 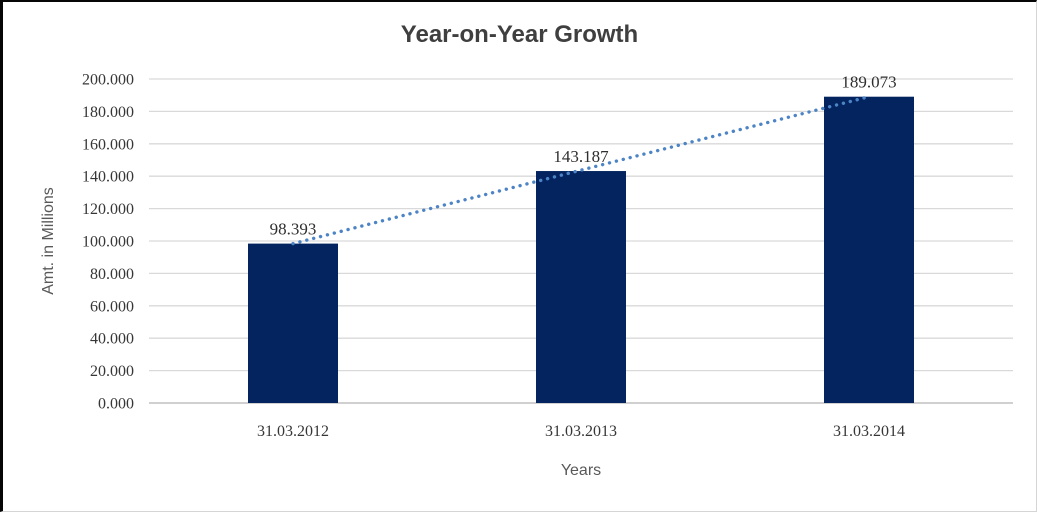 I want to click on chart-title: Year-on-Year Growth, so click(x=519, y=34).